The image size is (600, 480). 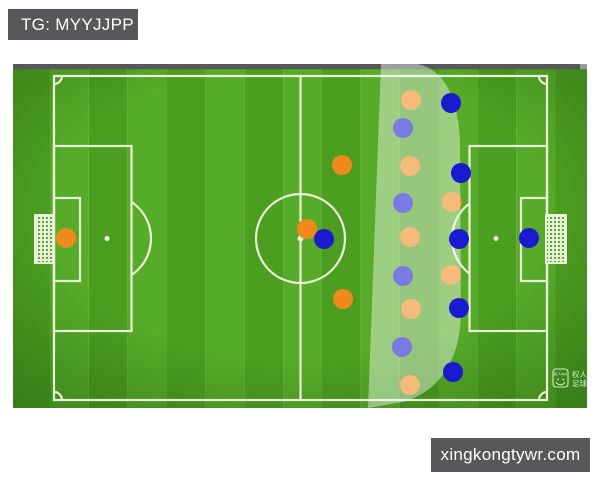 What do you see at coordinates (560, 373) in the screenshot?
I see `watermark-icon-label: 权人app` at bounding box center [560, 373].